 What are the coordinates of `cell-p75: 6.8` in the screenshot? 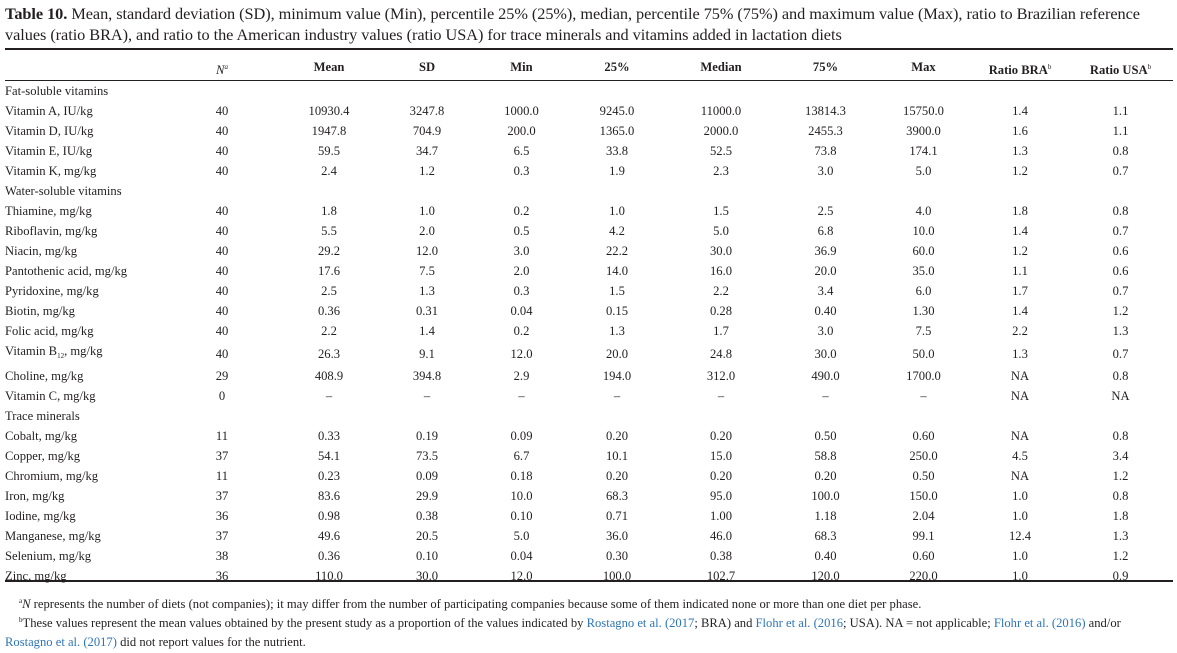 It's located at (825, 231).